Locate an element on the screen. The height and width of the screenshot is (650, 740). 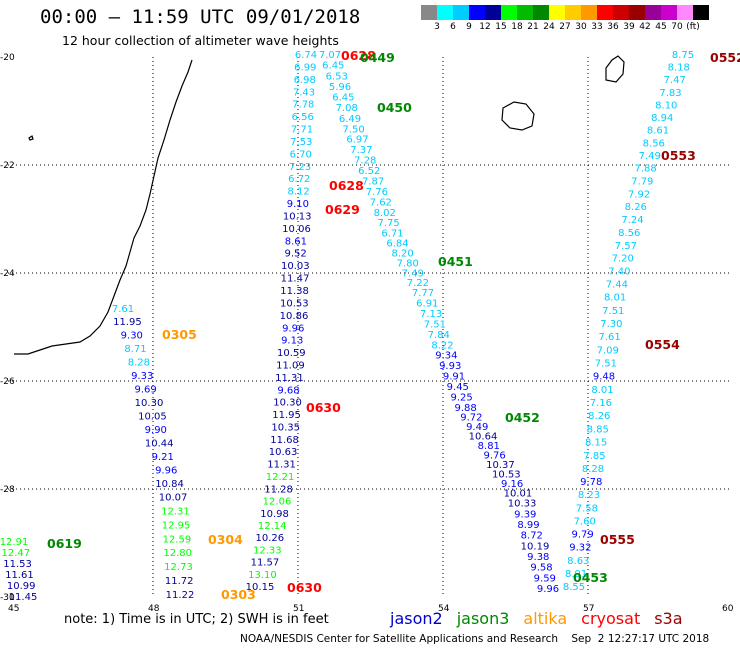
pass-label-jason3: 0619 is located at coordinates (64, 543).